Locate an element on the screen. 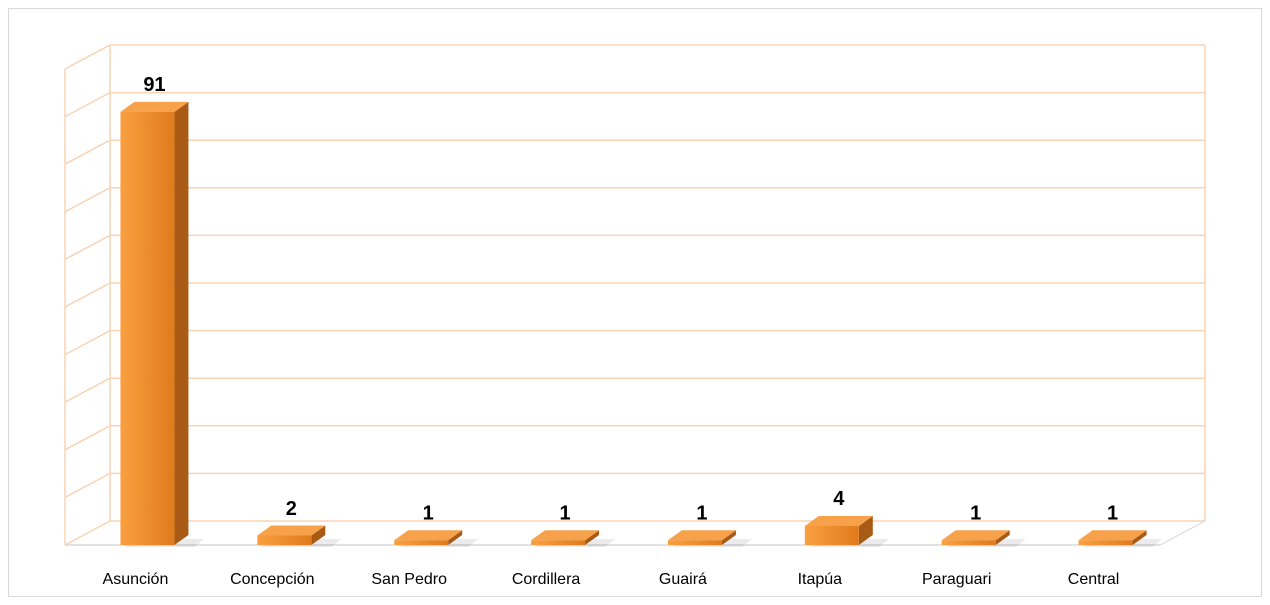  x-tick-label: Guairá is located at coordinates (683, 579).